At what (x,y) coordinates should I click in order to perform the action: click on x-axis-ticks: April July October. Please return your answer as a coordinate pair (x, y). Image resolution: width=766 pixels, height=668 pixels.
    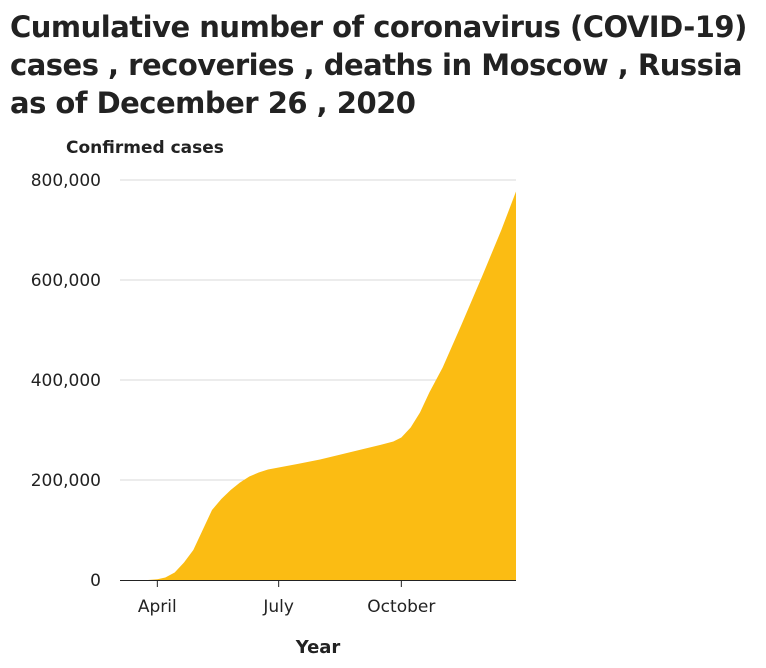
    Looking at the image, I should click on (286, 598).